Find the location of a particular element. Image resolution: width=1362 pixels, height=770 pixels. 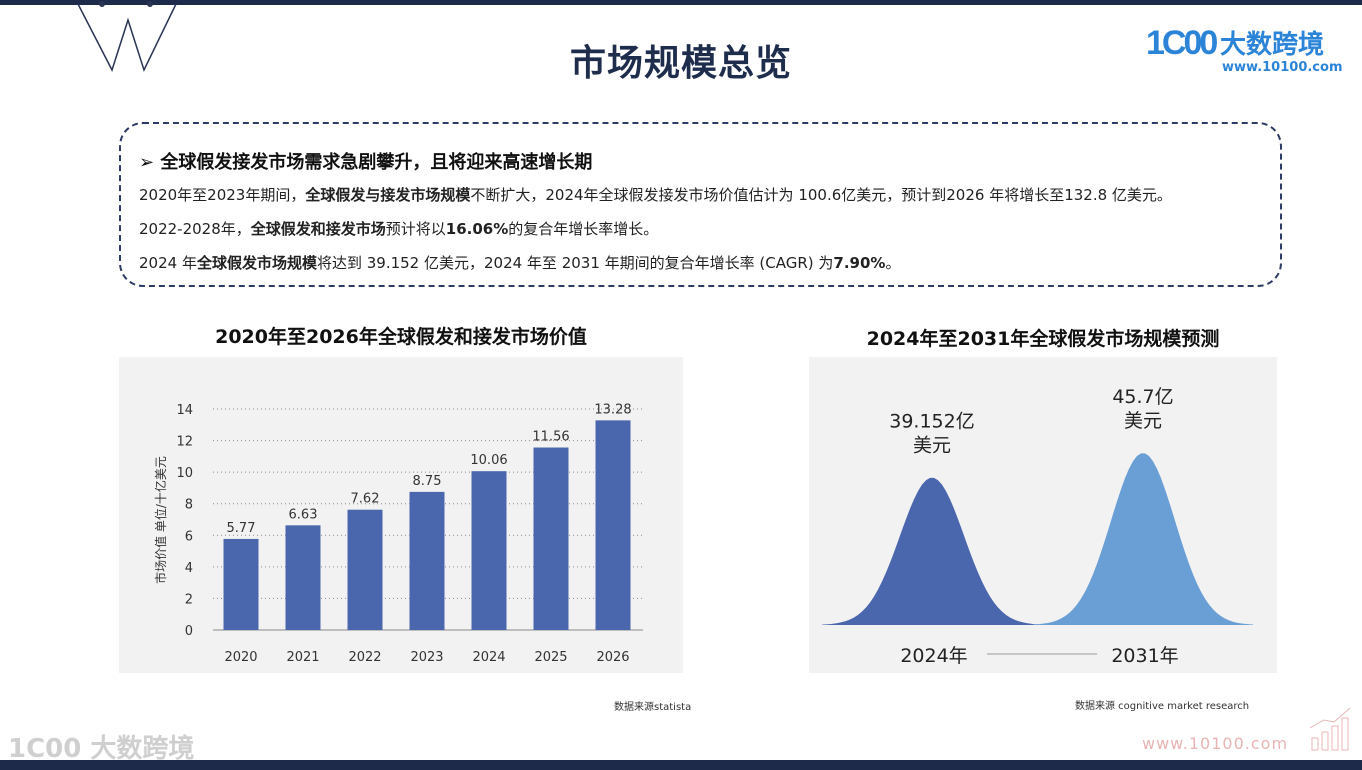

bottom-bar is located at coordinates (681, 765).